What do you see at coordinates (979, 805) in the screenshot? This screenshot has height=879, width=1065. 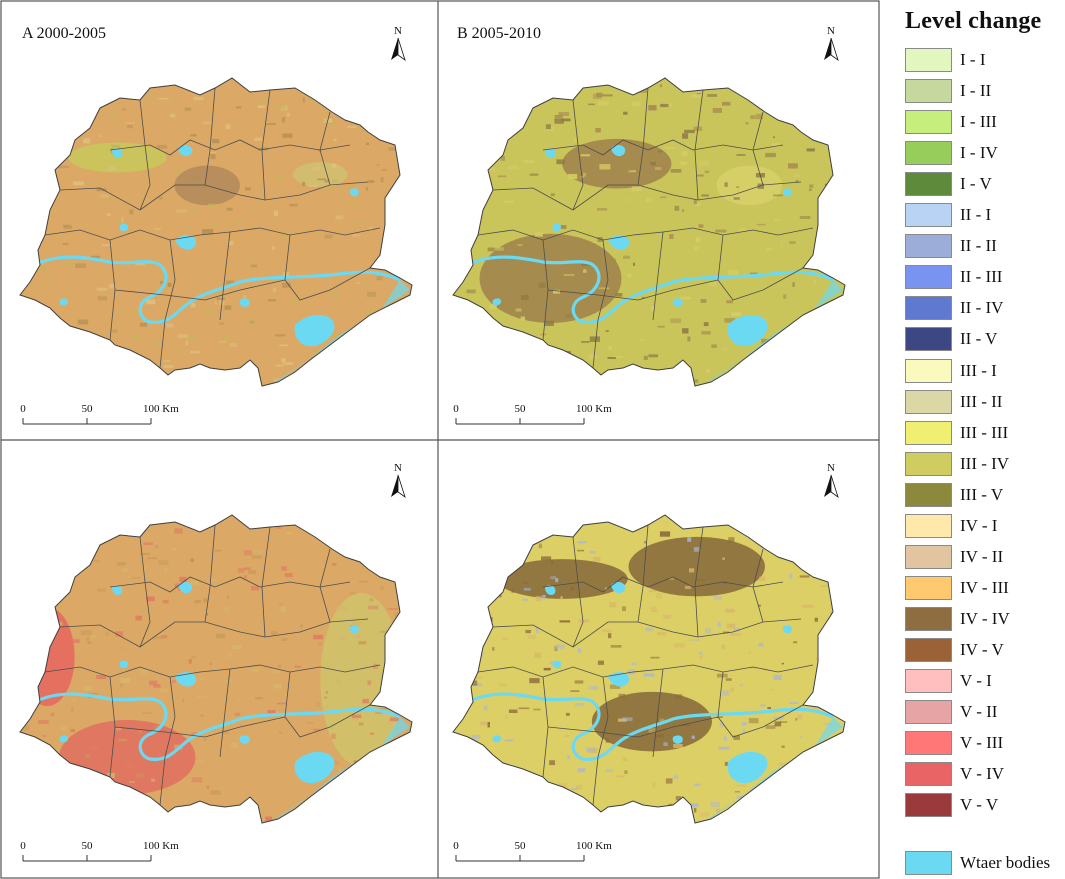 I see `legend-label: V - V` at bounding box center [979, 805].